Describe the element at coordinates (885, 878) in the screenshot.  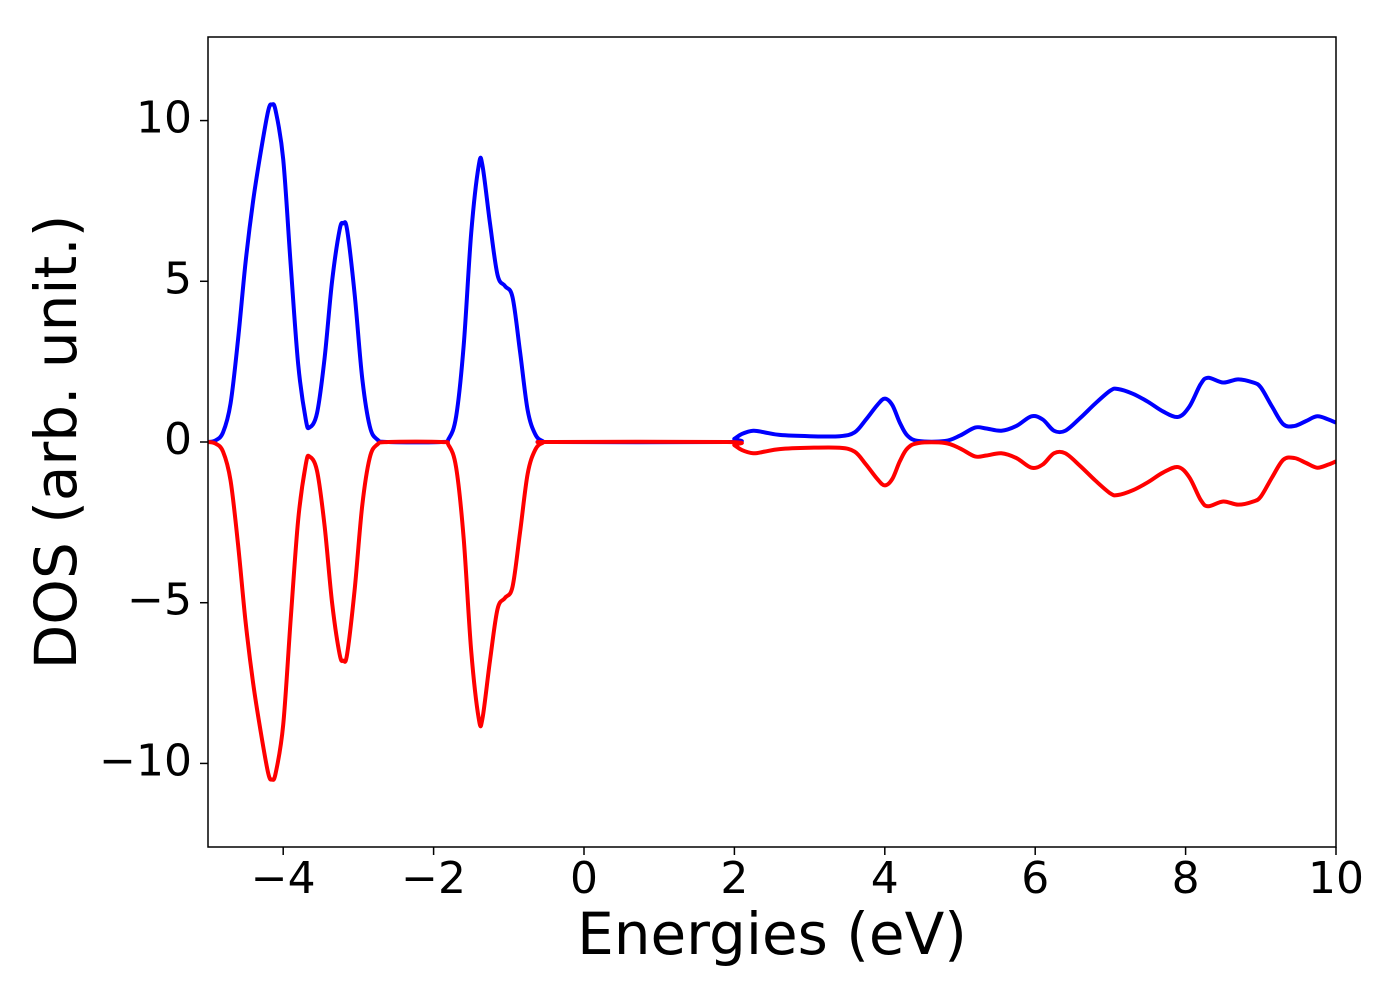
I see `x-tick-label: 4` at that location.